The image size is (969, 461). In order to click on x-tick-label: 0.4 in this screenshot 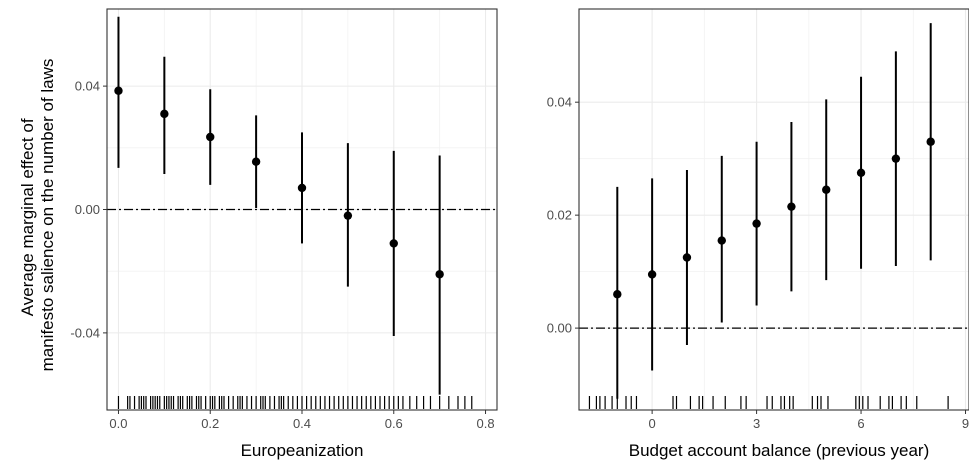, I will do `click(302, 423)`.